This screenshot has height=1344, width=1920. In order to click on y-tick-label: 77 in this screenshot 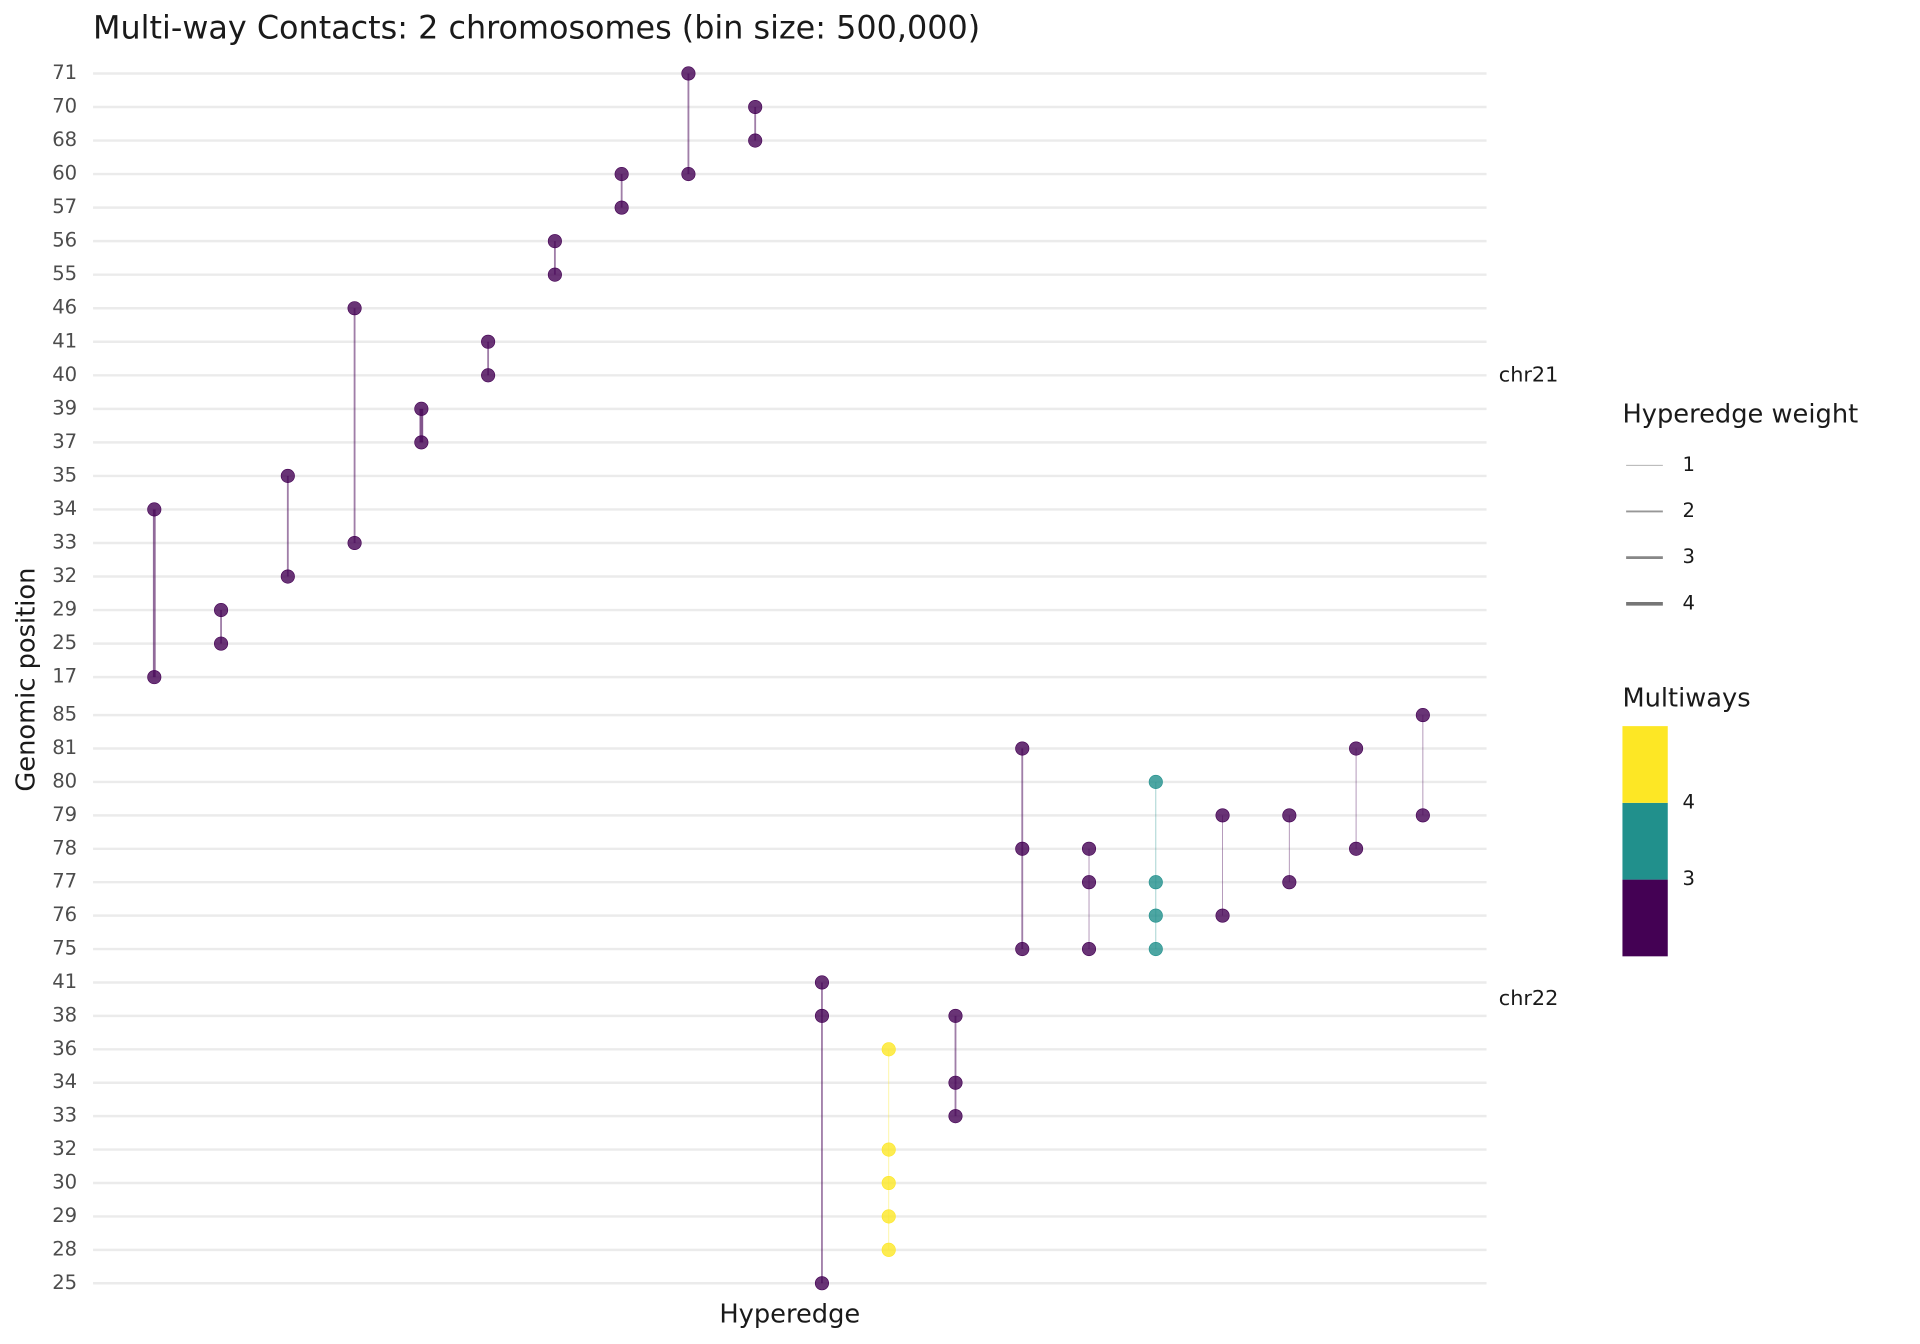, I will do `click(64, 881)`.